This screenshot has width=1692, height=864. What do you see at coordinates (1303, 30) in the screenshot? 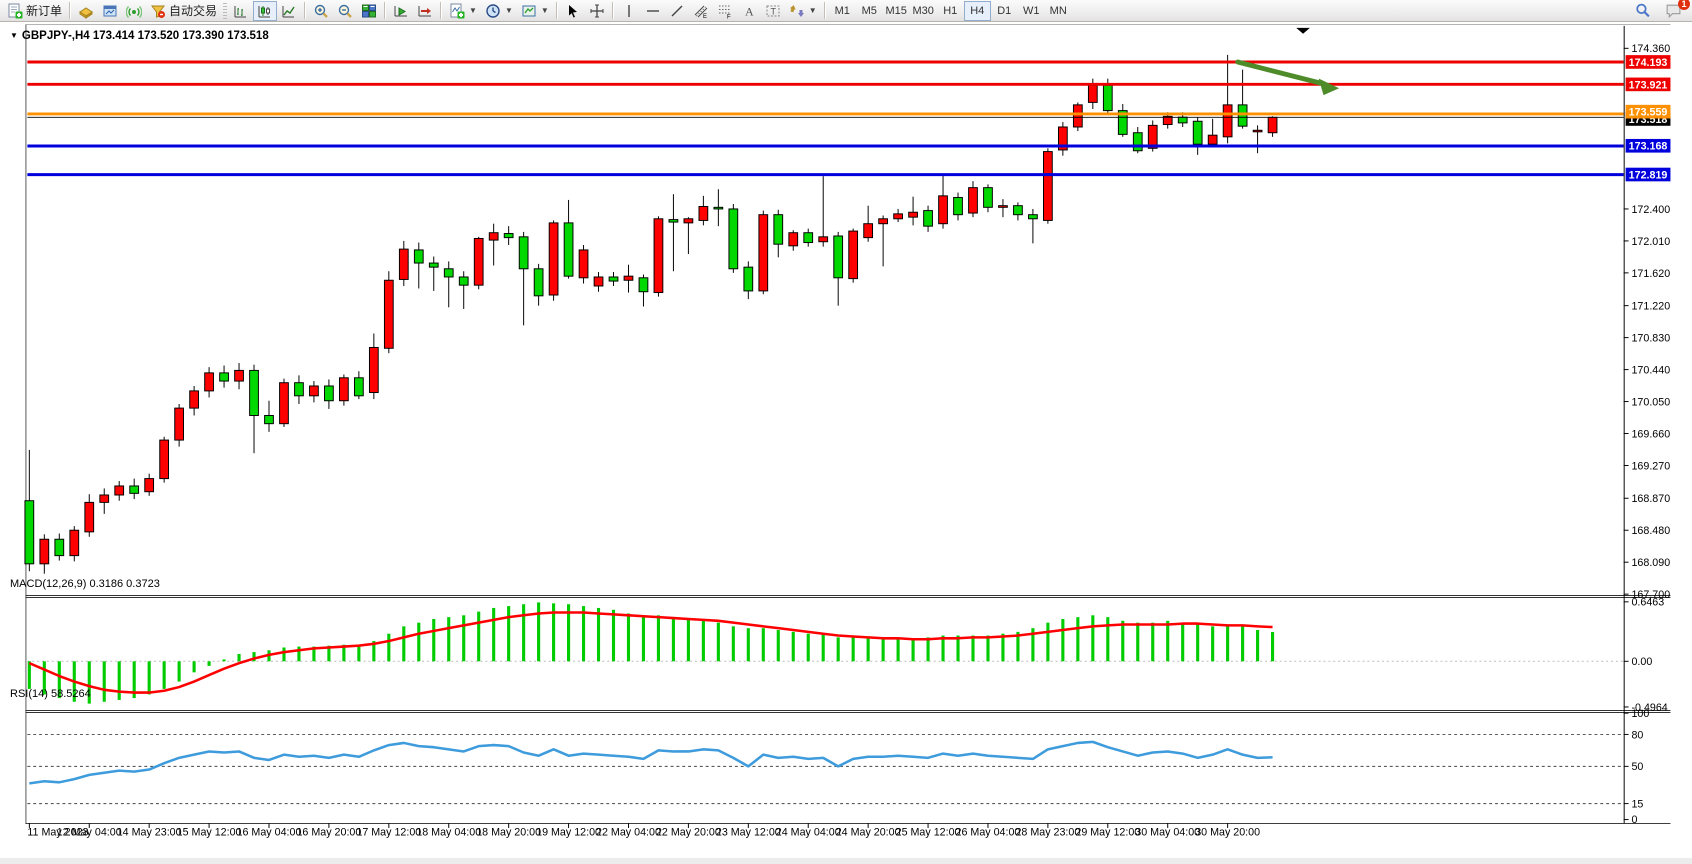
I see `chart-shift-marker` at bounding box center [1303, 30].